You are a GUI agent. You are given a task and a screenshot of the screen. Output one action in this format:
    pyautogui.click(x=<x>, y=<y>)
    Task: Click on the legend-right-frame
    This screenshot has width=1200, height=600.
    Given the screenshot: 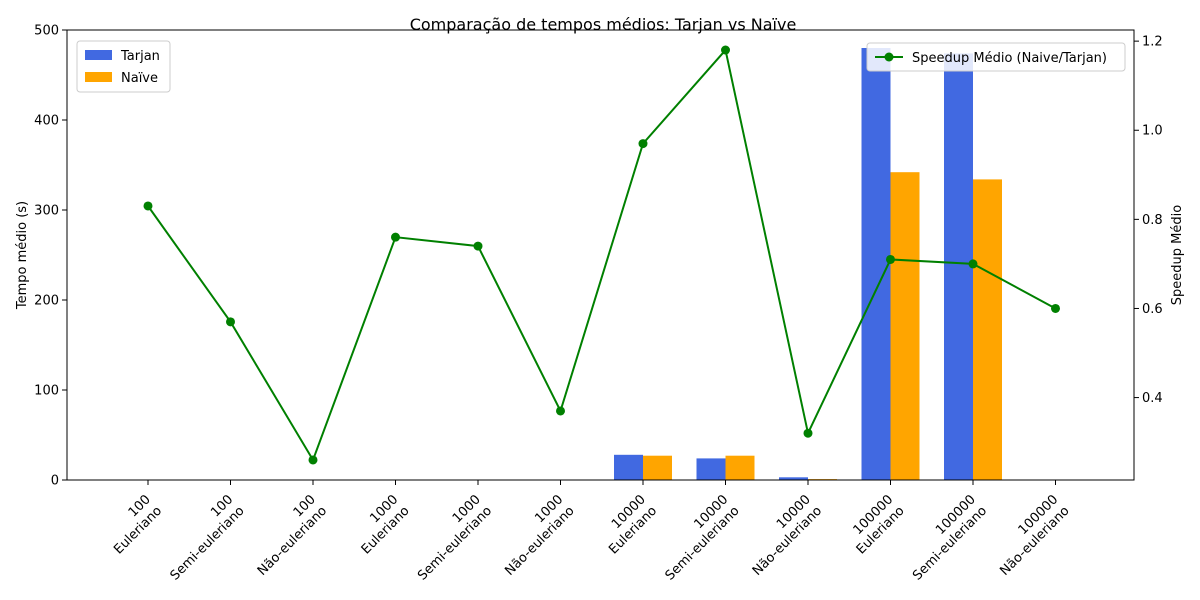 What is the action you would take?
    pyautogui.click(x=996, y=57)
    